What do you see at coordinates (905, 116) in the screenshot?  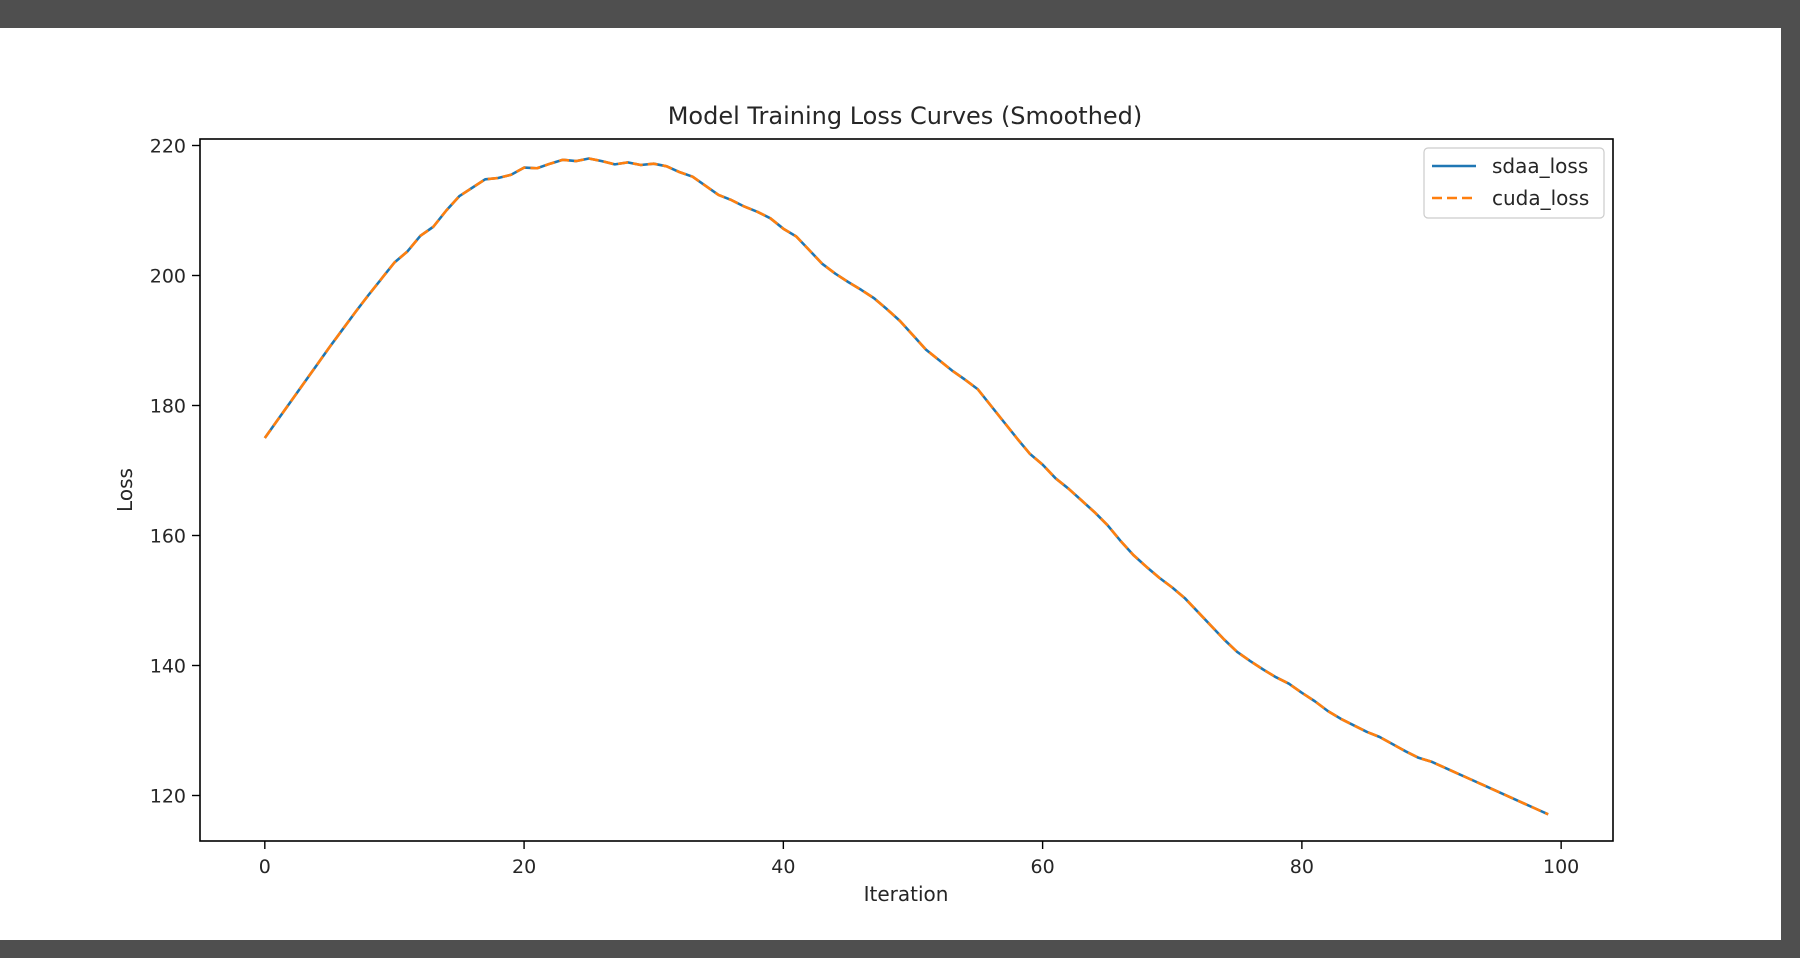 I see `chart-title: Model Training Loss Curves (Smoothed)` at bounding box center [905, 116].